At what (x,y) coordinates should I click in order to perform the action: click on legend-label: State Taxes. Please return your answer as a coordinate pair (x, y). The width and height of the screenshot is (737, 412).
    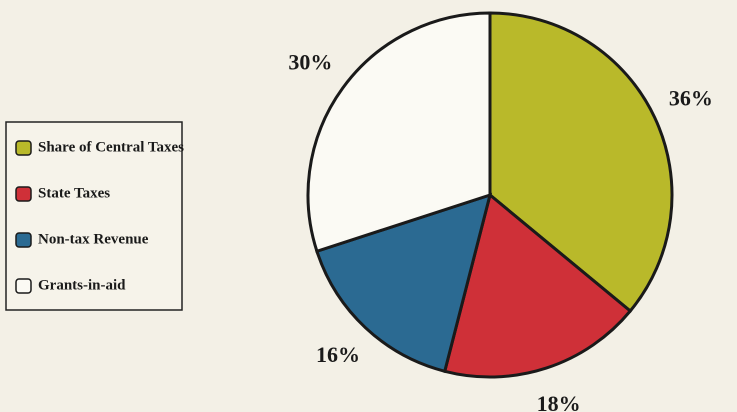
    Looking at the image, I should click on (74, 193).